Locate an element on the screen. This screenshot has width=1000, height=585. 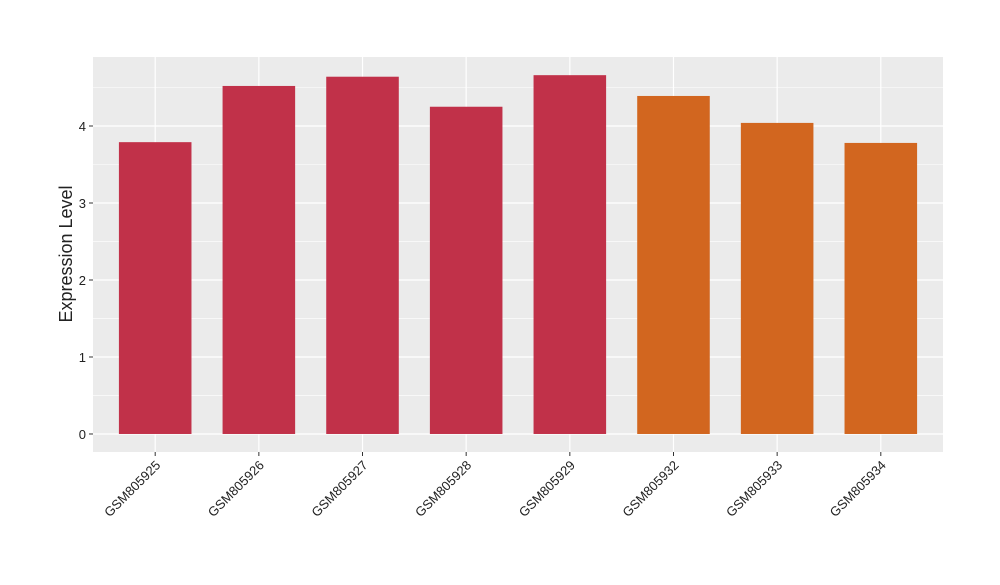
x-tick-label: GSM805925 is located at coordinates (132, 489).